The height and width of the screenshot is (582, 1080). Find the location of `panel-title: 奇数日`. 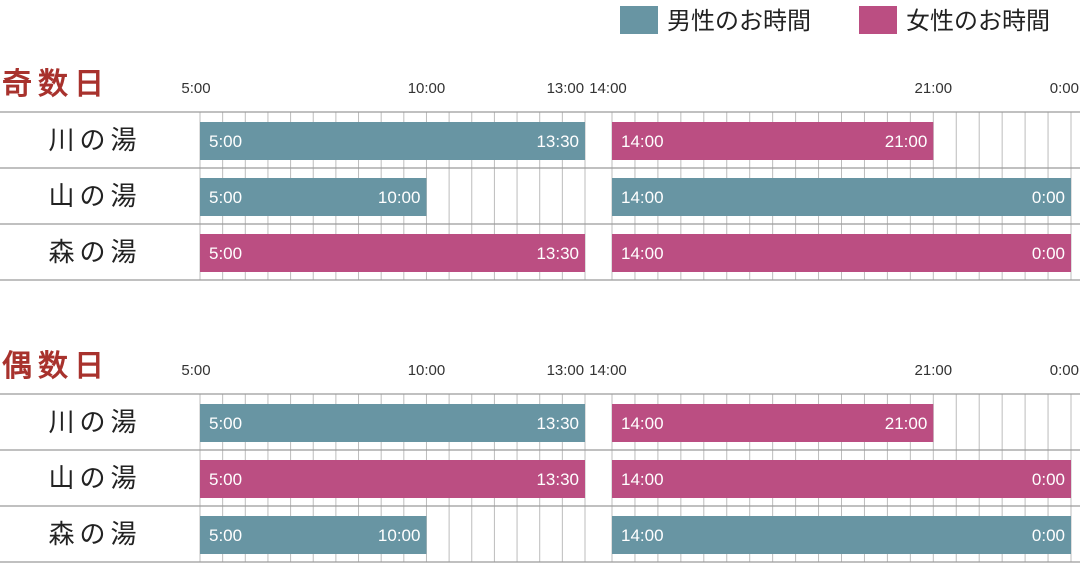

panel-title: 奇数日 is located at coordinates (56, 84).